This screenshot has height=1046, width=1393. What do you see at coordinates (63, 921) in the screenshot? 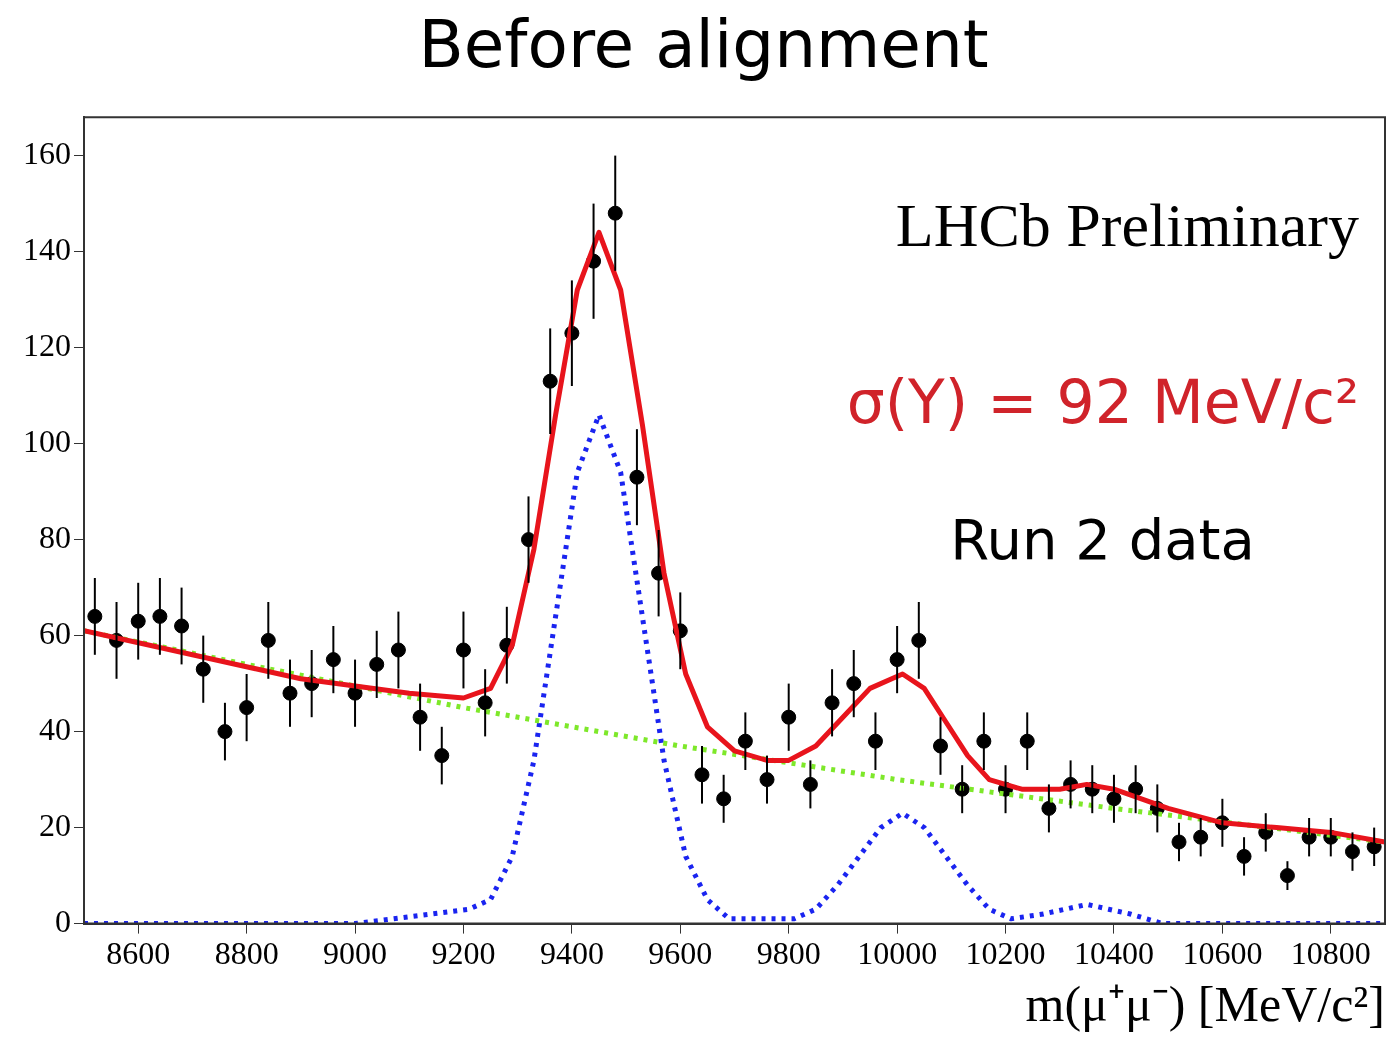
I see `y-tick-label: 0` at bounding box center [63, 921].